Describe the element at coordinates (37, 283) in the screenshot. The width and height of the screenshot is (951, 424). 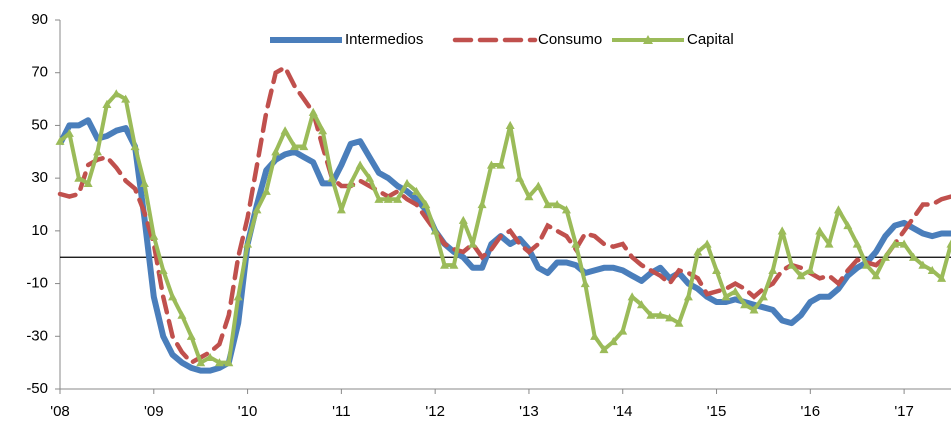
I see `y-tick-label: -10` at that location.